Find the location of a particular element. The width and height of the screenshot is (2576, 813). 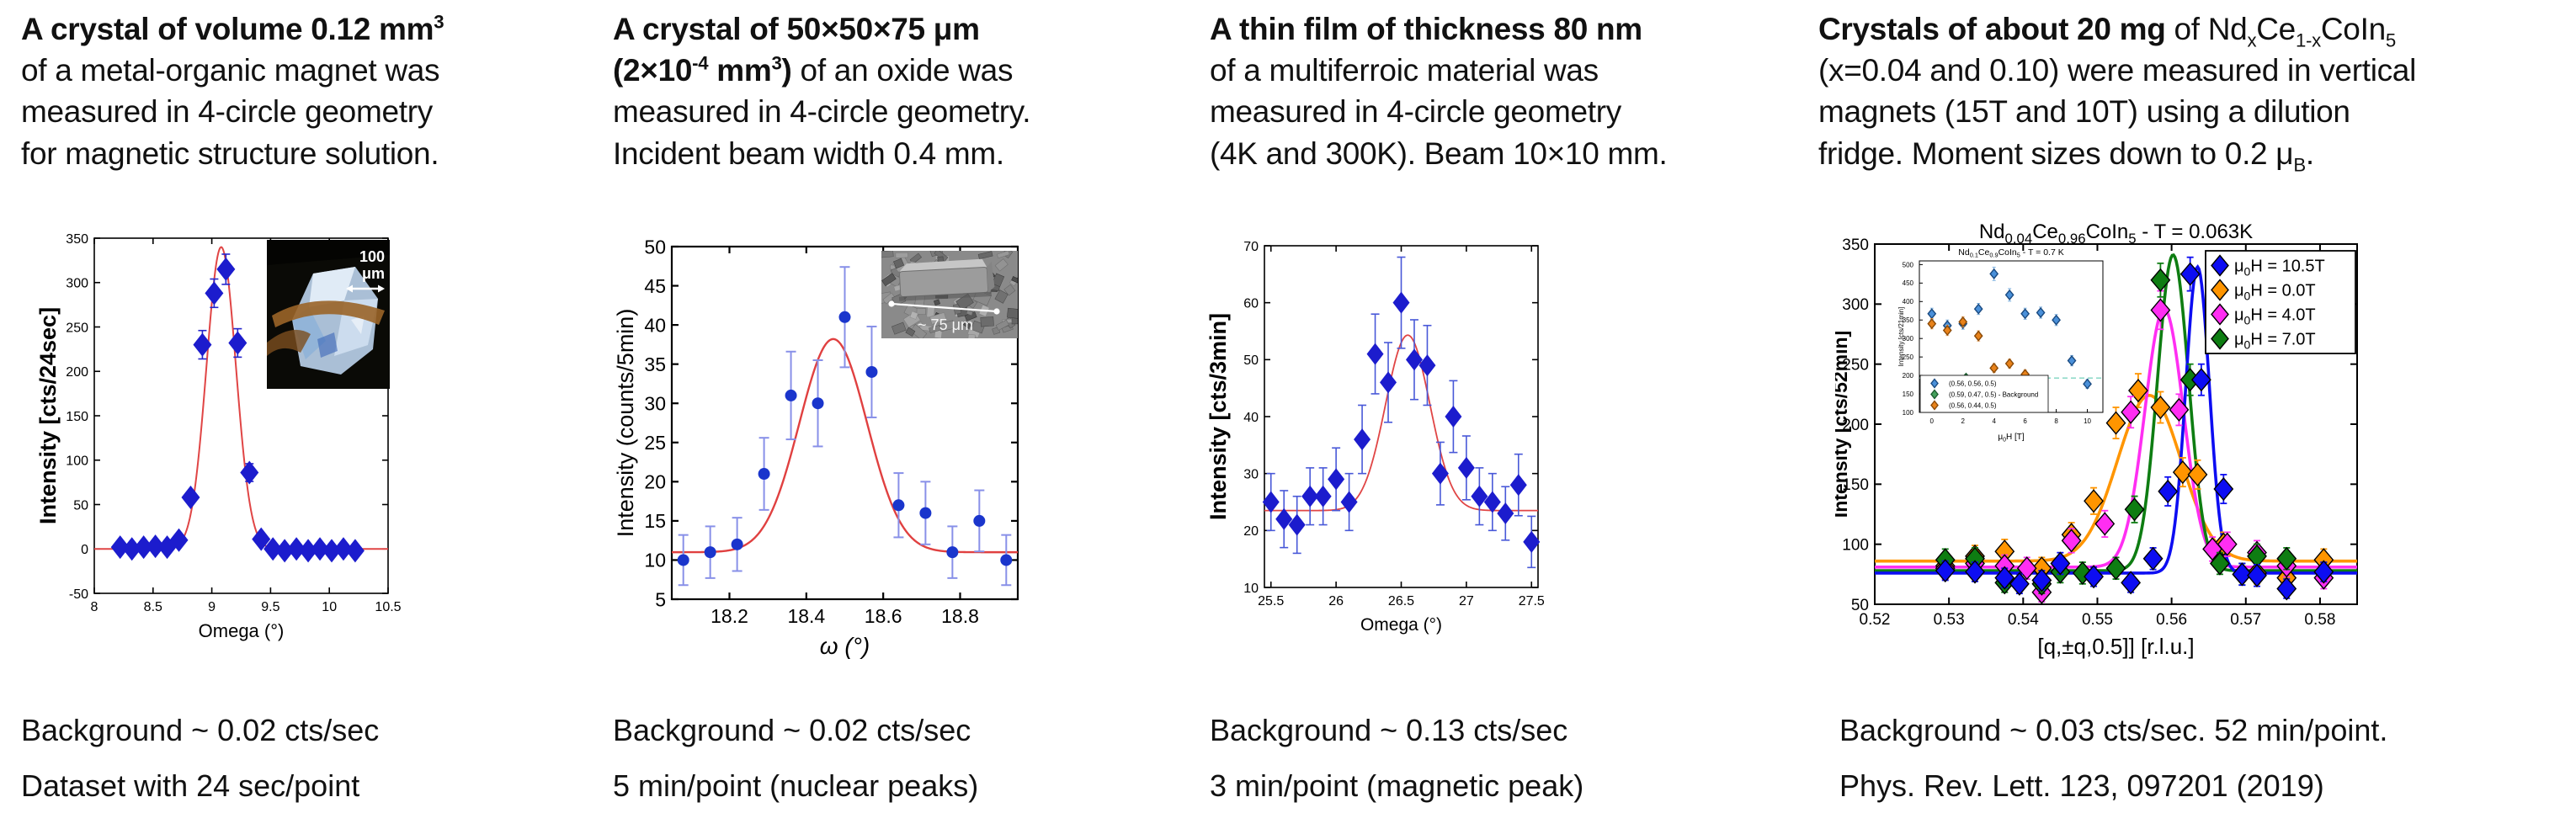

y-axis-label: Intensity [cts/21min] is located at coordinates (1901, 337).